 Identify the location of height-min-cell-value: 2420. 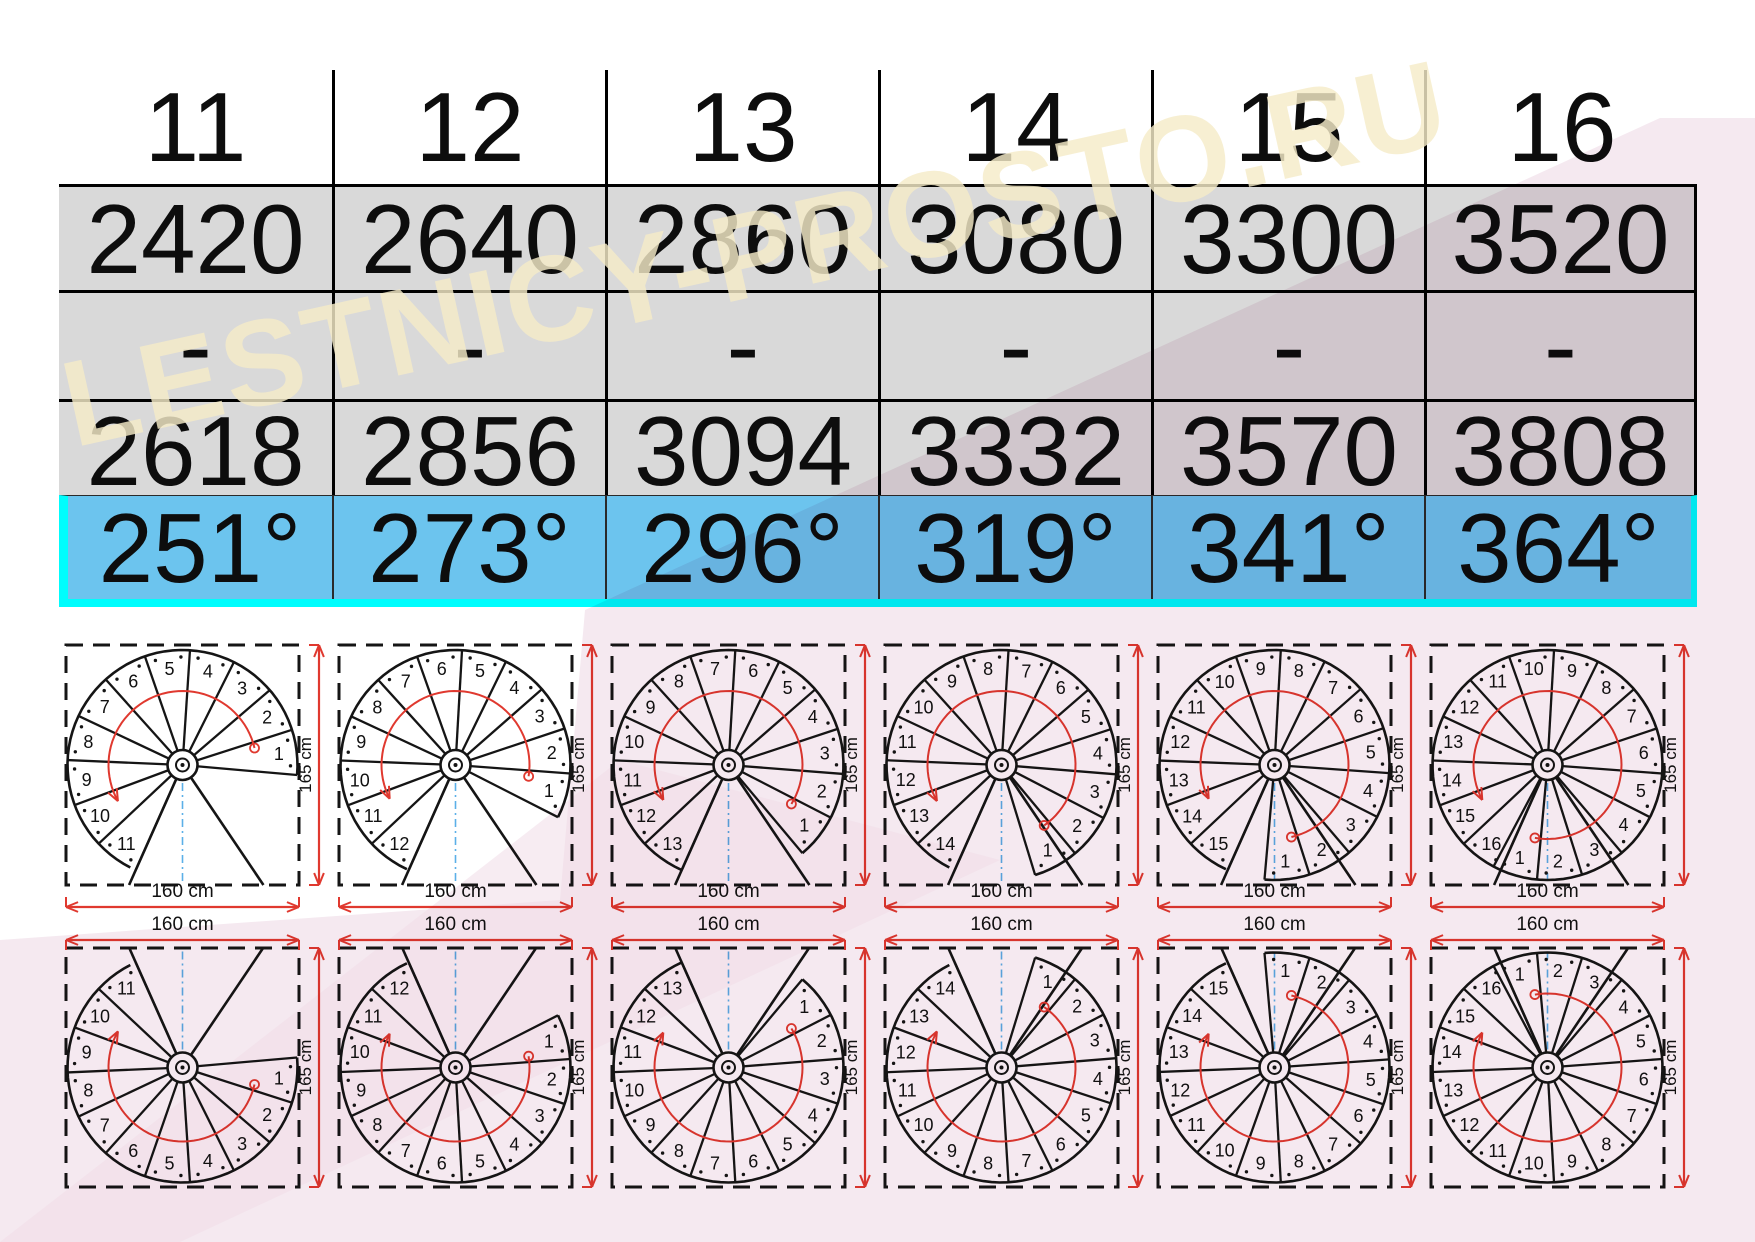
(195, 238).